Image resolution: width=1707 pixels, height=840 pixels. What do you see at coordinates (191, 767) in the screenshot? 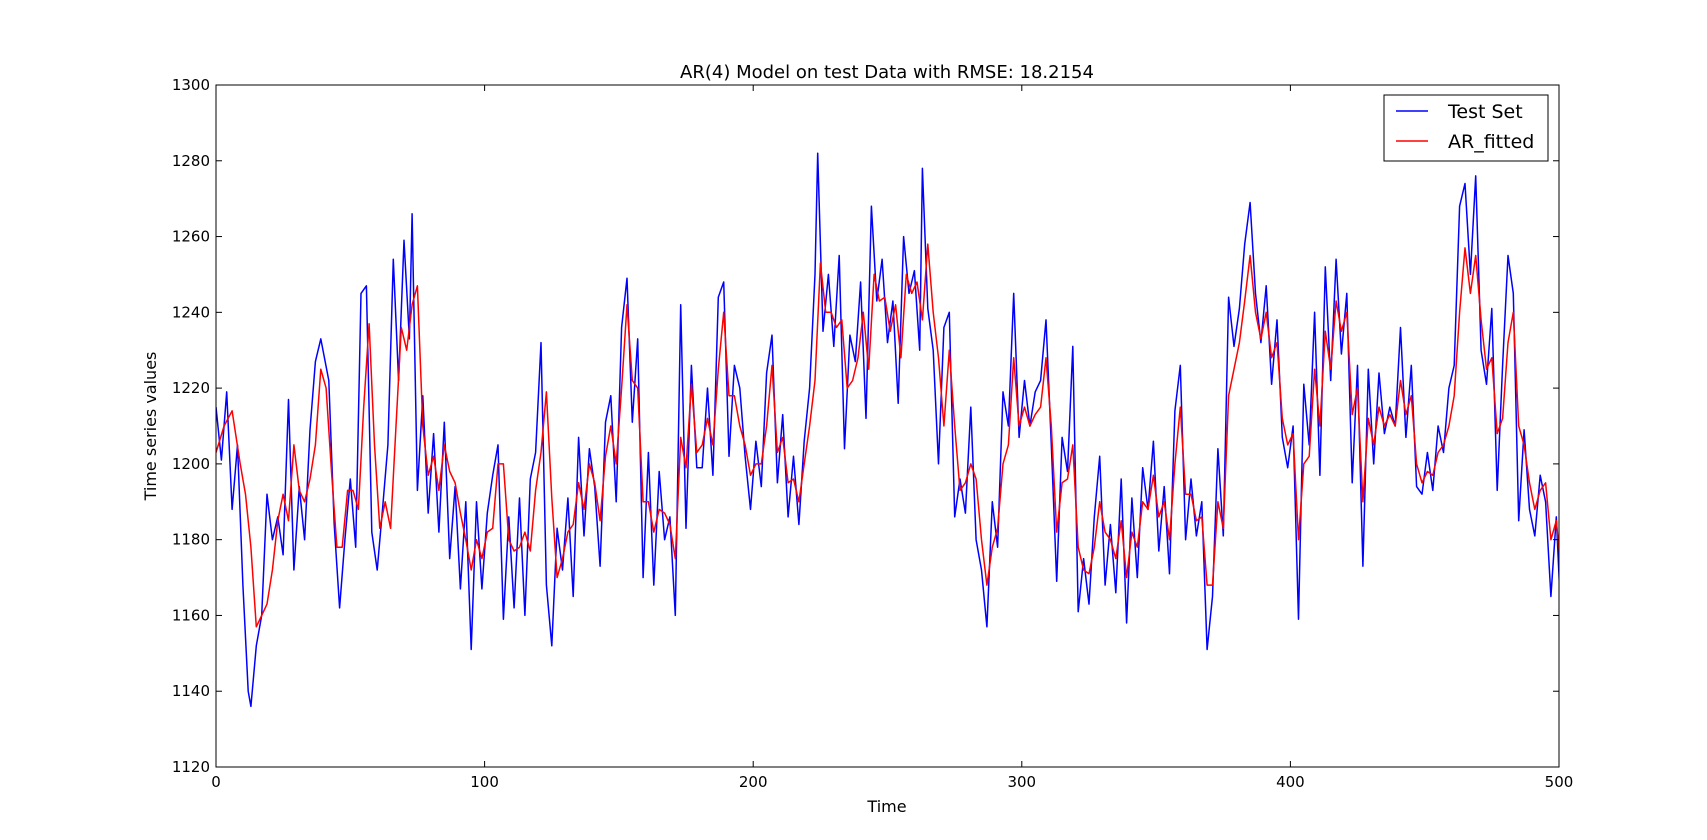
I see `y-tick-label: 1120` at bounding box center [191, 767].